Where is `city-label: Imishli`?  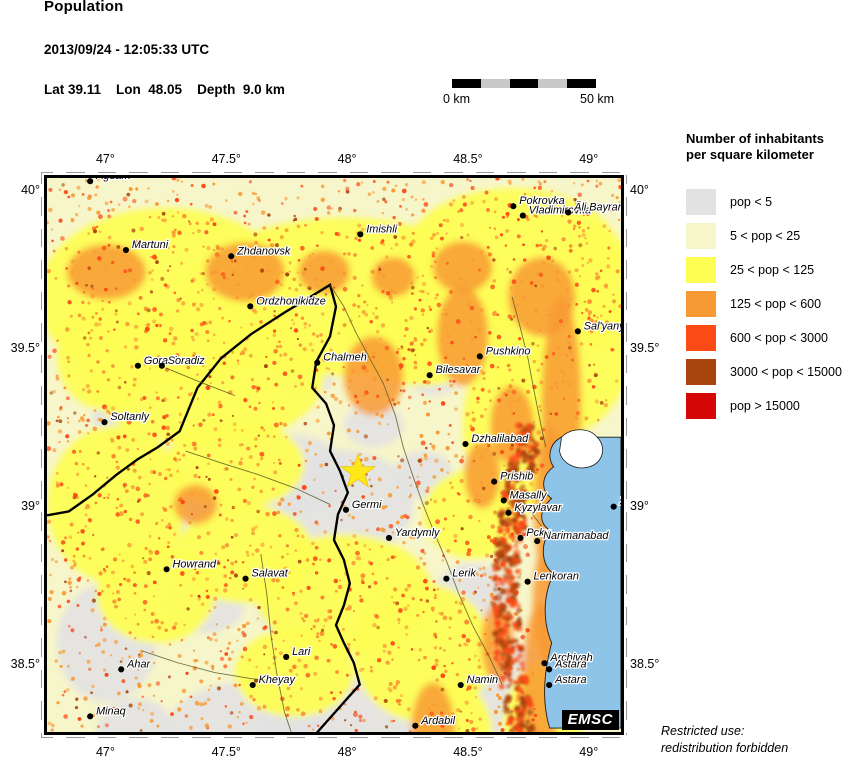
city-label: Imishli is located at coordinates (381, 229).